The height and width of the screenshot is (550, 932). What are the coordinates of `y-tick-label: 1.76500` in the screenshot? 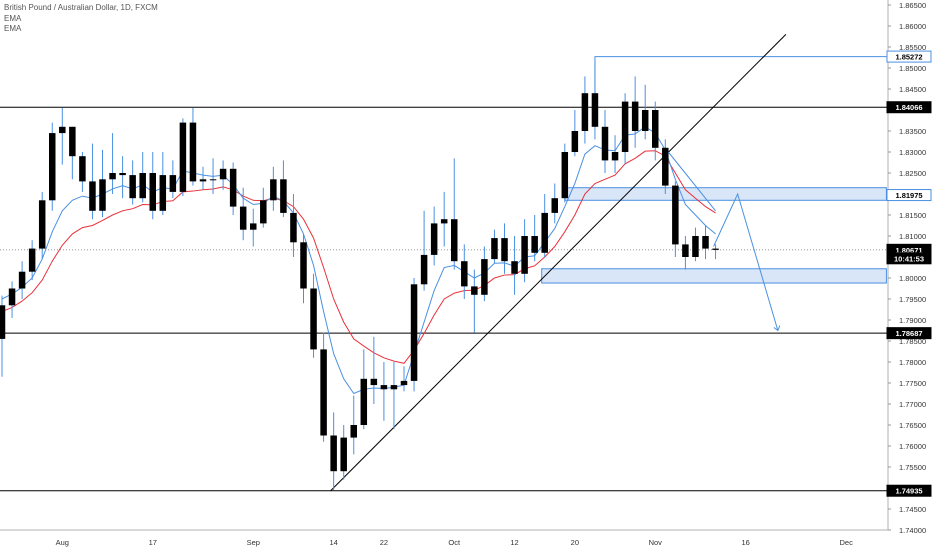 It's located at (912, 425).